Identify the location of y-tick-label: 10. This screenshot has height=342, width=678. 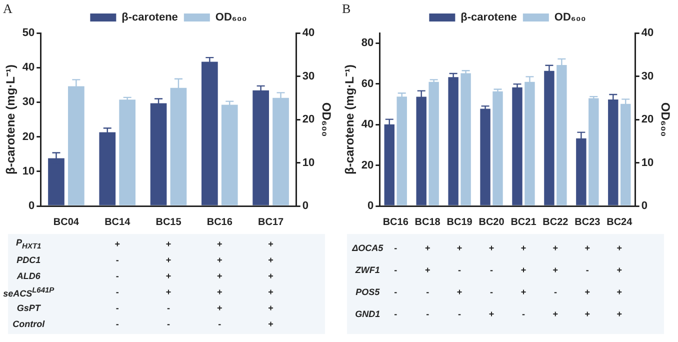
(28, 171).